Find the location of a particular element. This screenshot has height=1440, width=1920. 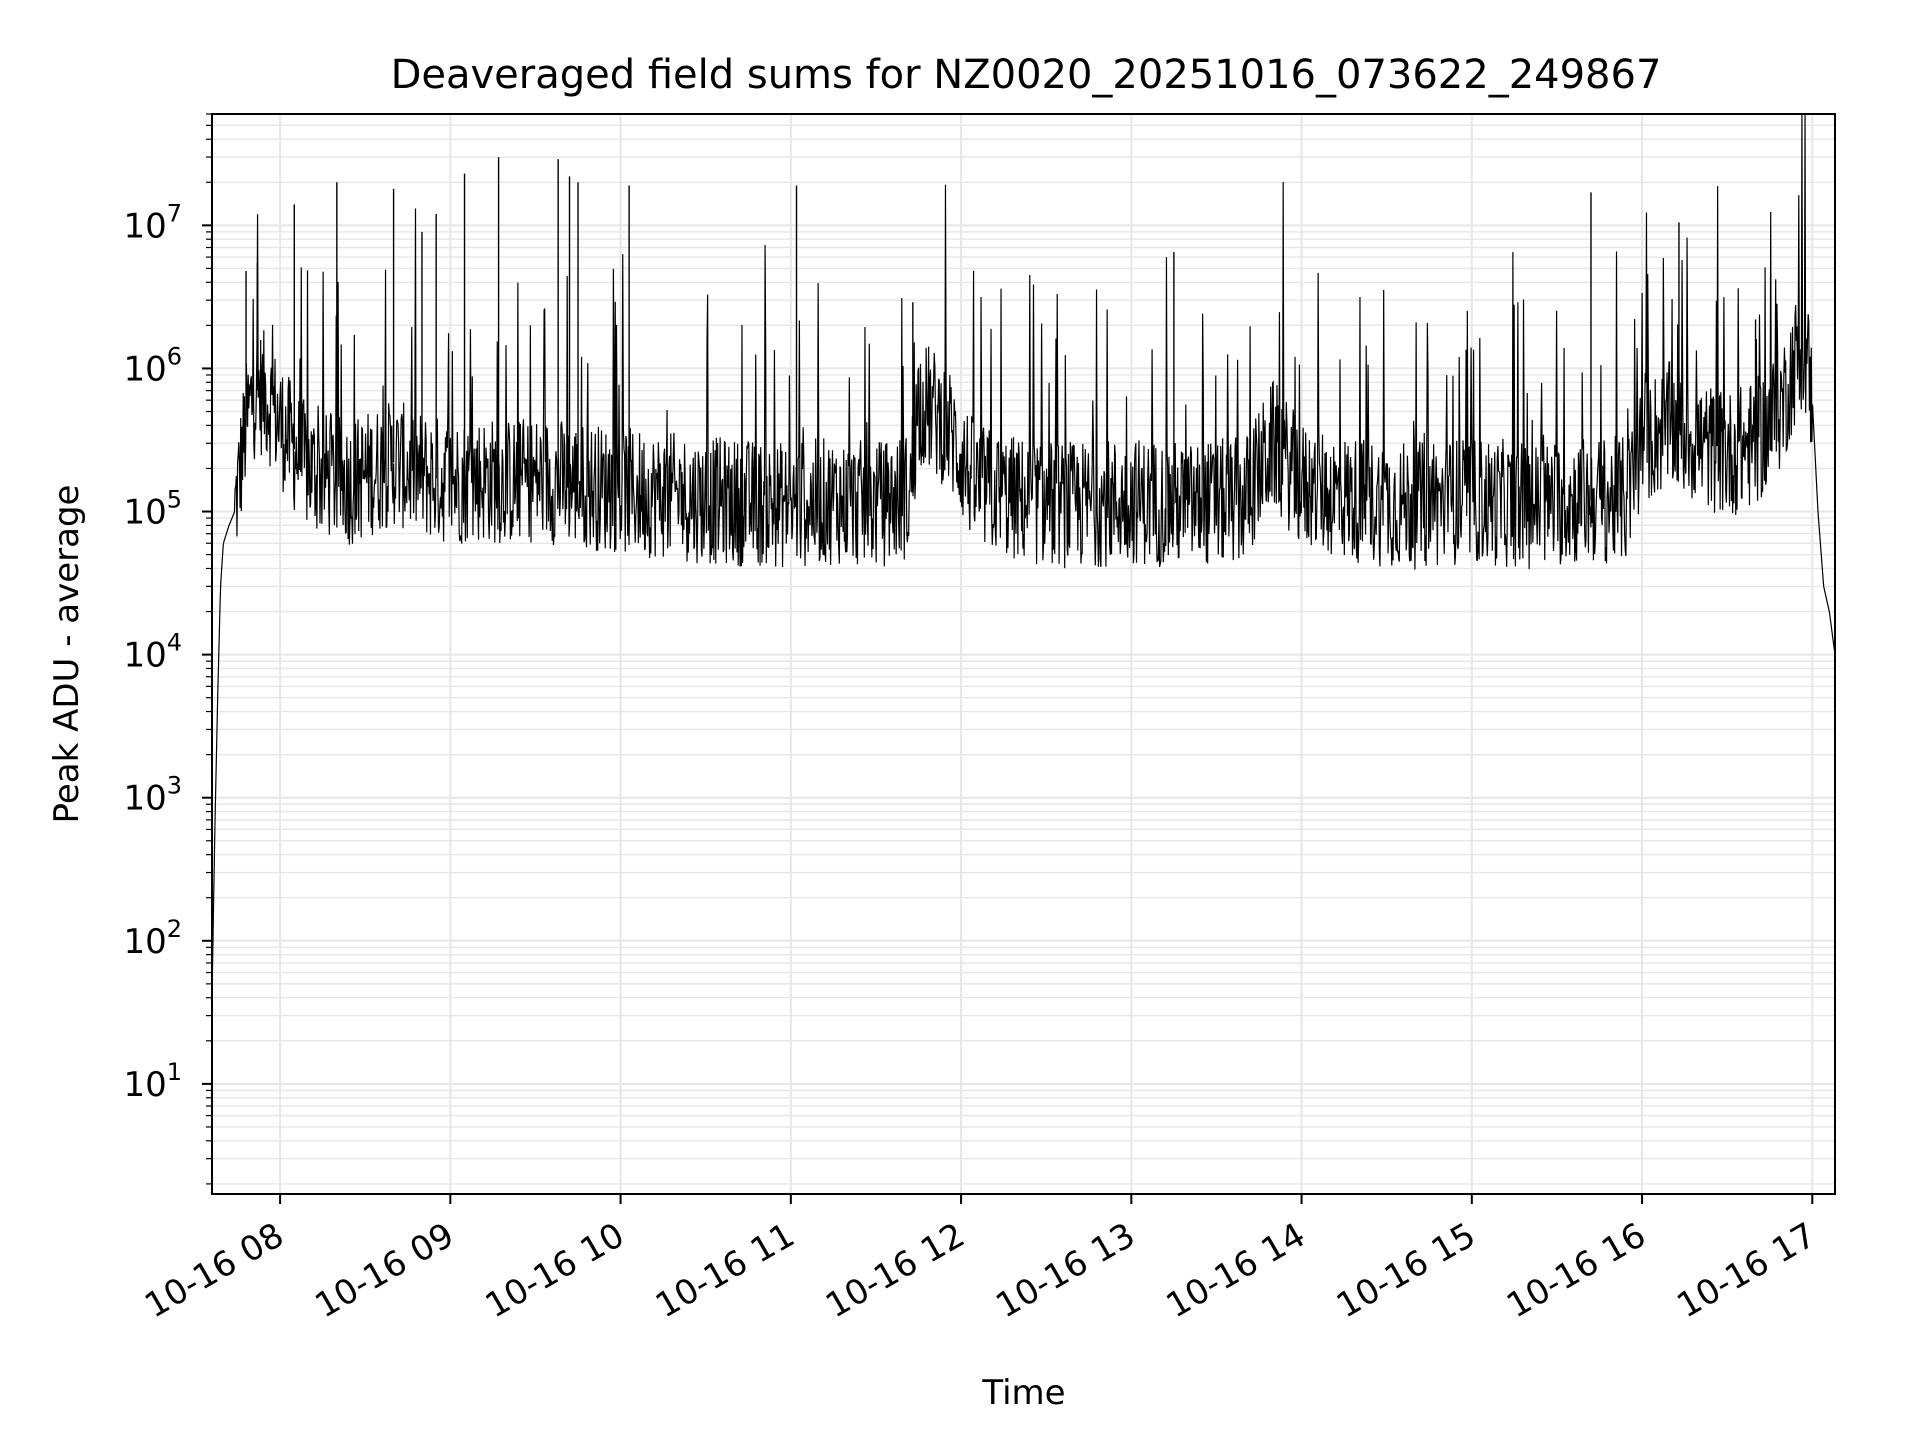

x-axis-label: Time is located at coordinates (1023, 1393).